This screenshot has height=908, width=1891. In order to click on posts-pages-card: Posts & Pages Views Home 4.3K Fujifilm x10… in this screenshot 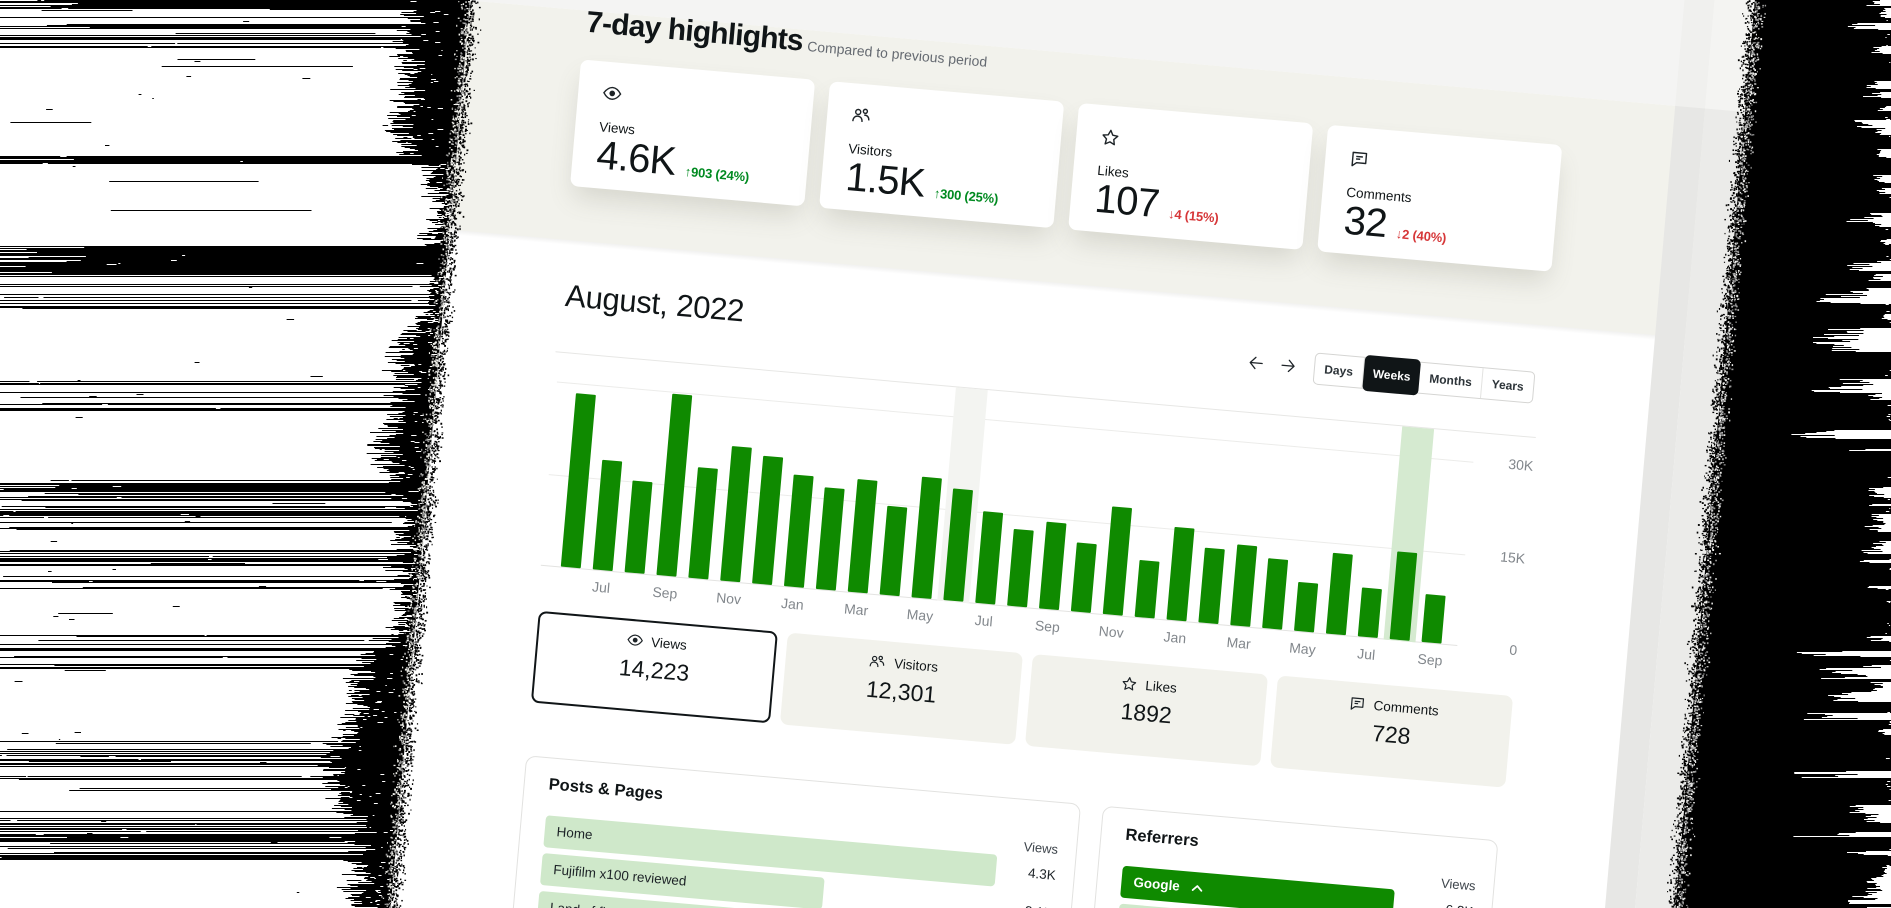, I will do `click(785, 831)`.